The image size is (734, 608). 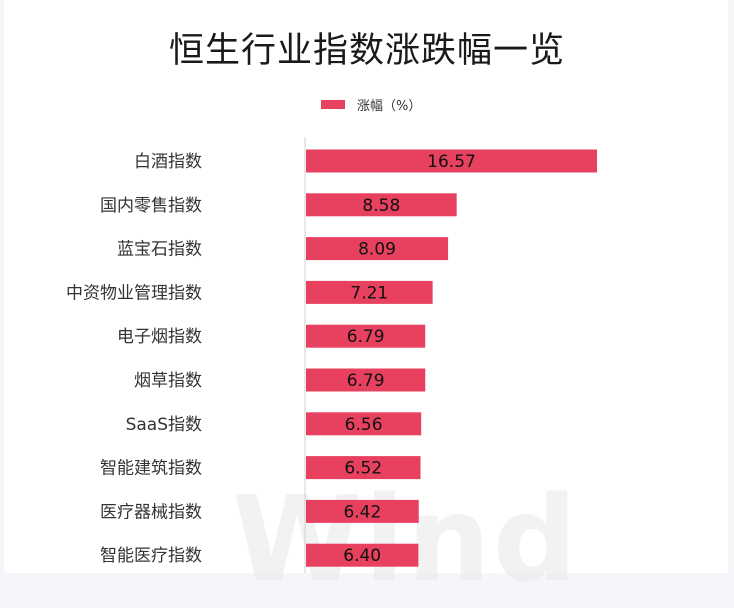 What do you see at coordinates (151, 469) in the screenshot?
I see `category-tick-label: 智能建筑指数` at bounding box center [151, 469].